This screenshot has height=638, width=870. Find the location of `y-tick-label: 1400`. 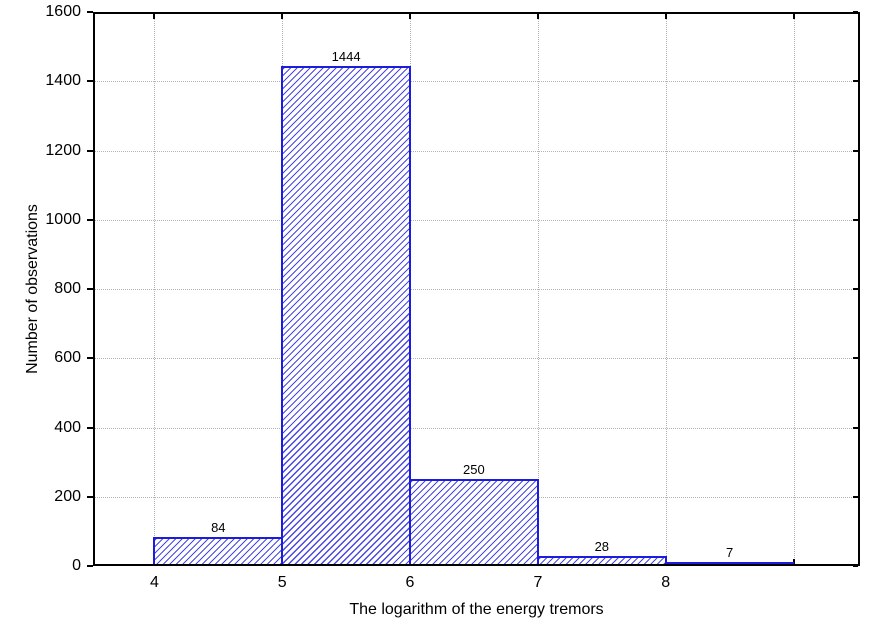

y-tick-label: 1400 is located at coordinates (63, 81).